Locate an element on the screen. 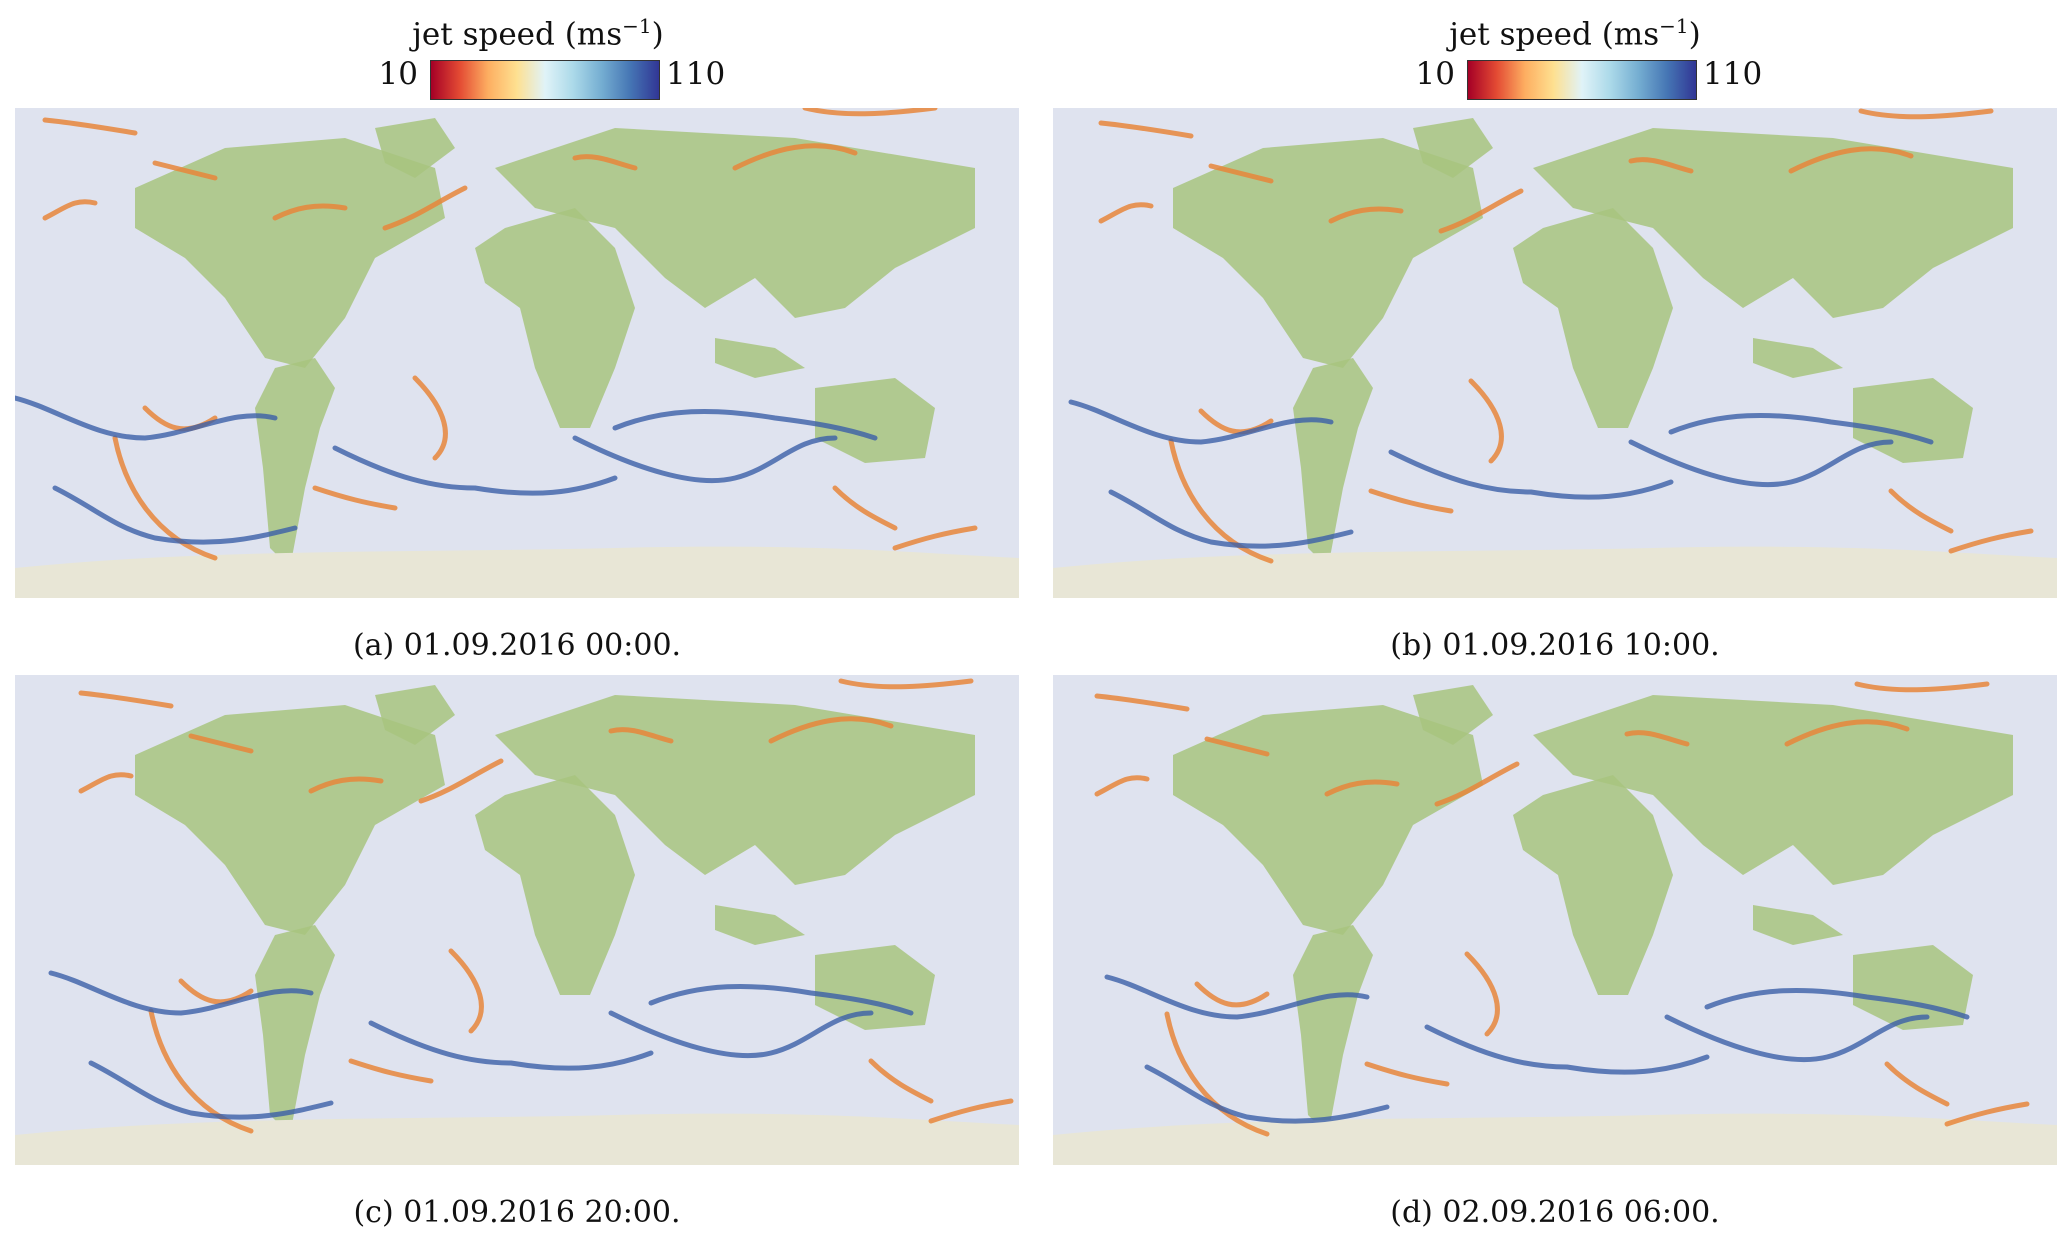 The image size is (2067, 1248). colorbar-ramp is located at coordinates (545, 80).